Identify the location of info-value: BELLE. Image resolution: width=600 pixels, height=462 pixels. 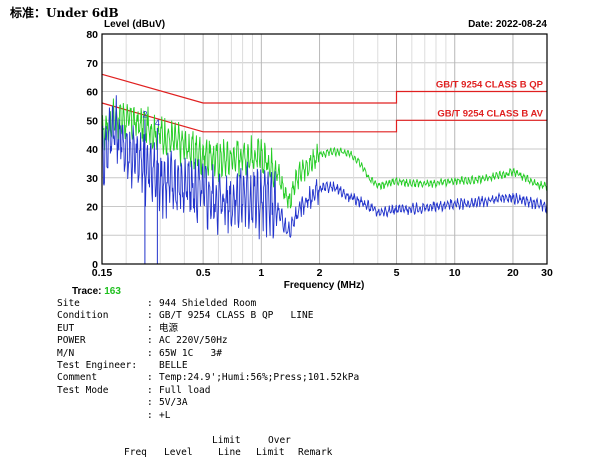
(173, 365).